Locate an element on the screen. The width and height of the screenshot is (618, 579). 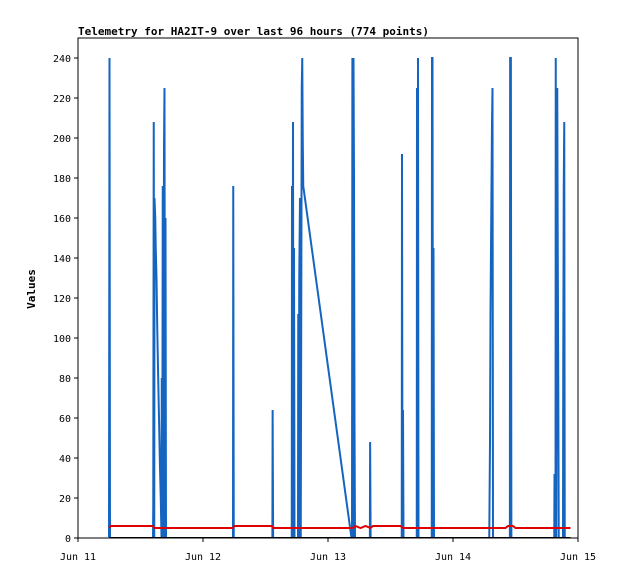
y-tick-label: 200 is located at coordinates (62, 139).